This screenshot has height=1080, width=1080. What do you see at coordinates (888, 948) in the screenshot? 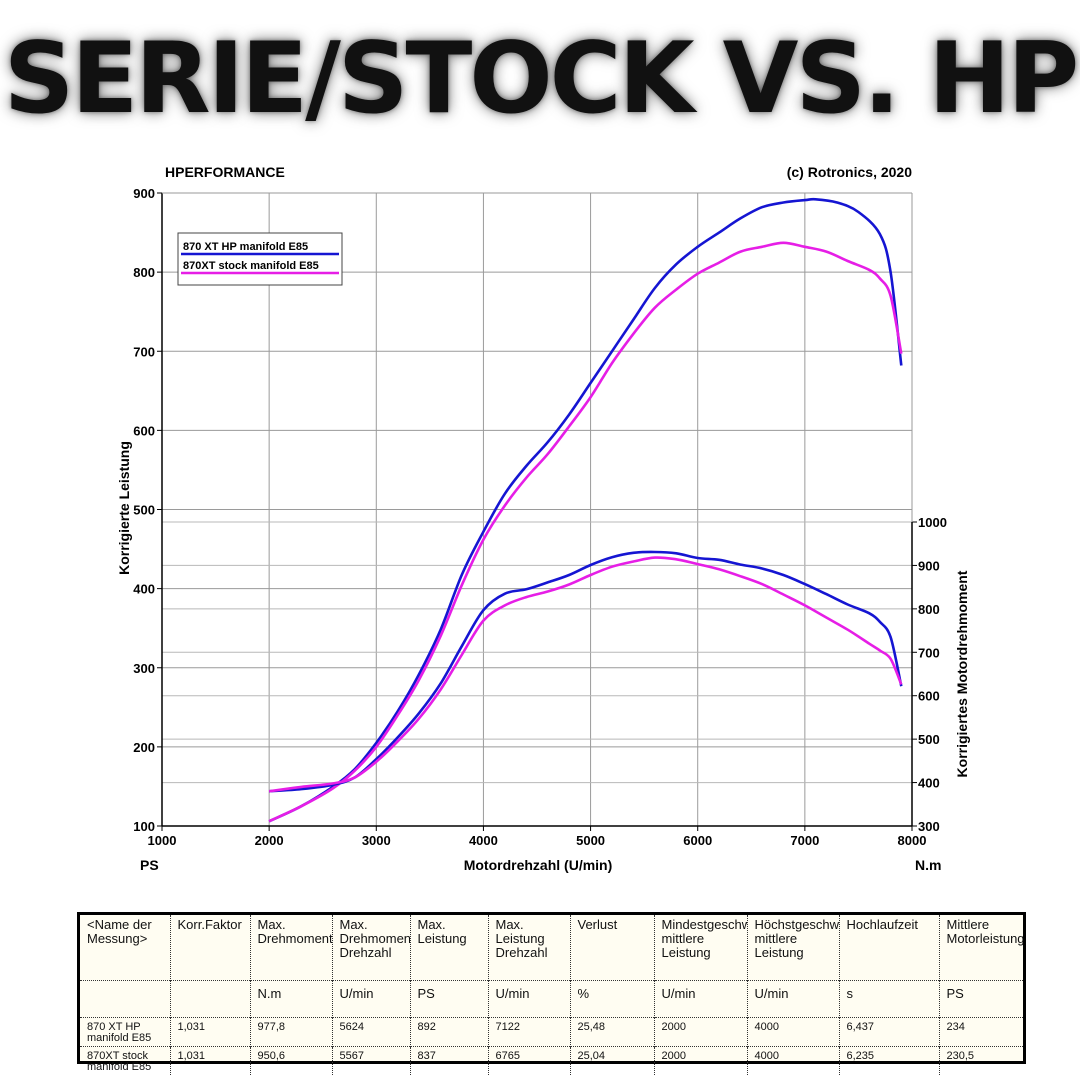
I see `table-cell: Hochlaufzeit` at bounding box center [888, 948].